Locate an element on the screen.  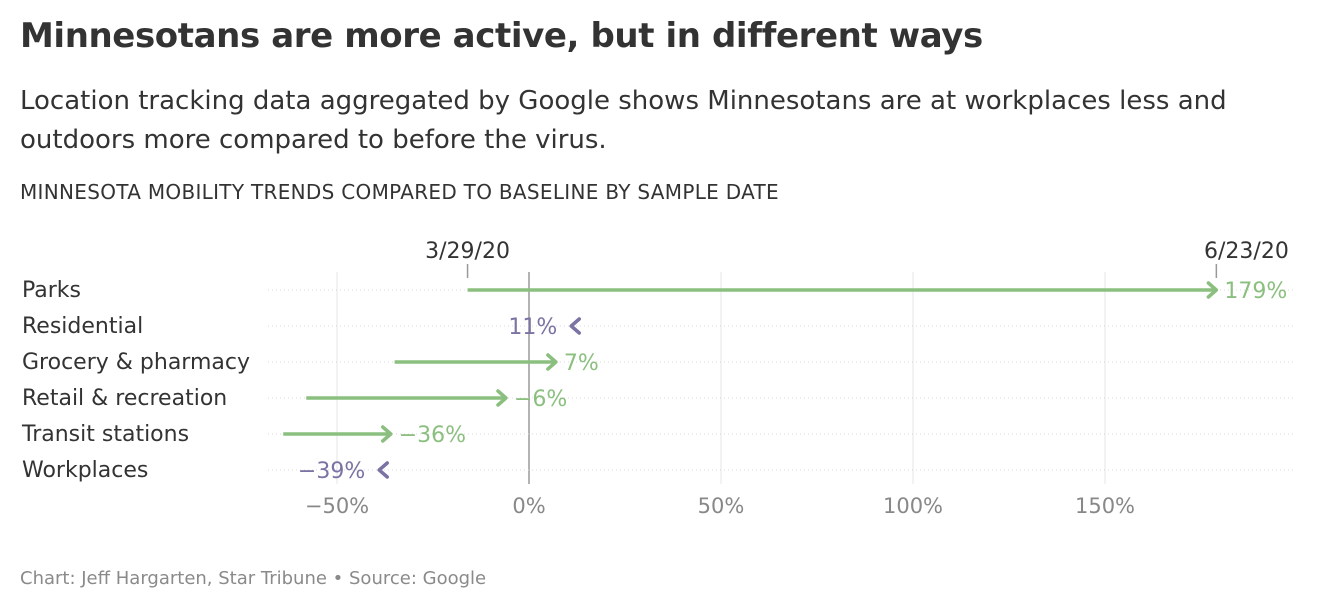
category-label: Grocery & pharmacy is located at coordinates (136, 362).